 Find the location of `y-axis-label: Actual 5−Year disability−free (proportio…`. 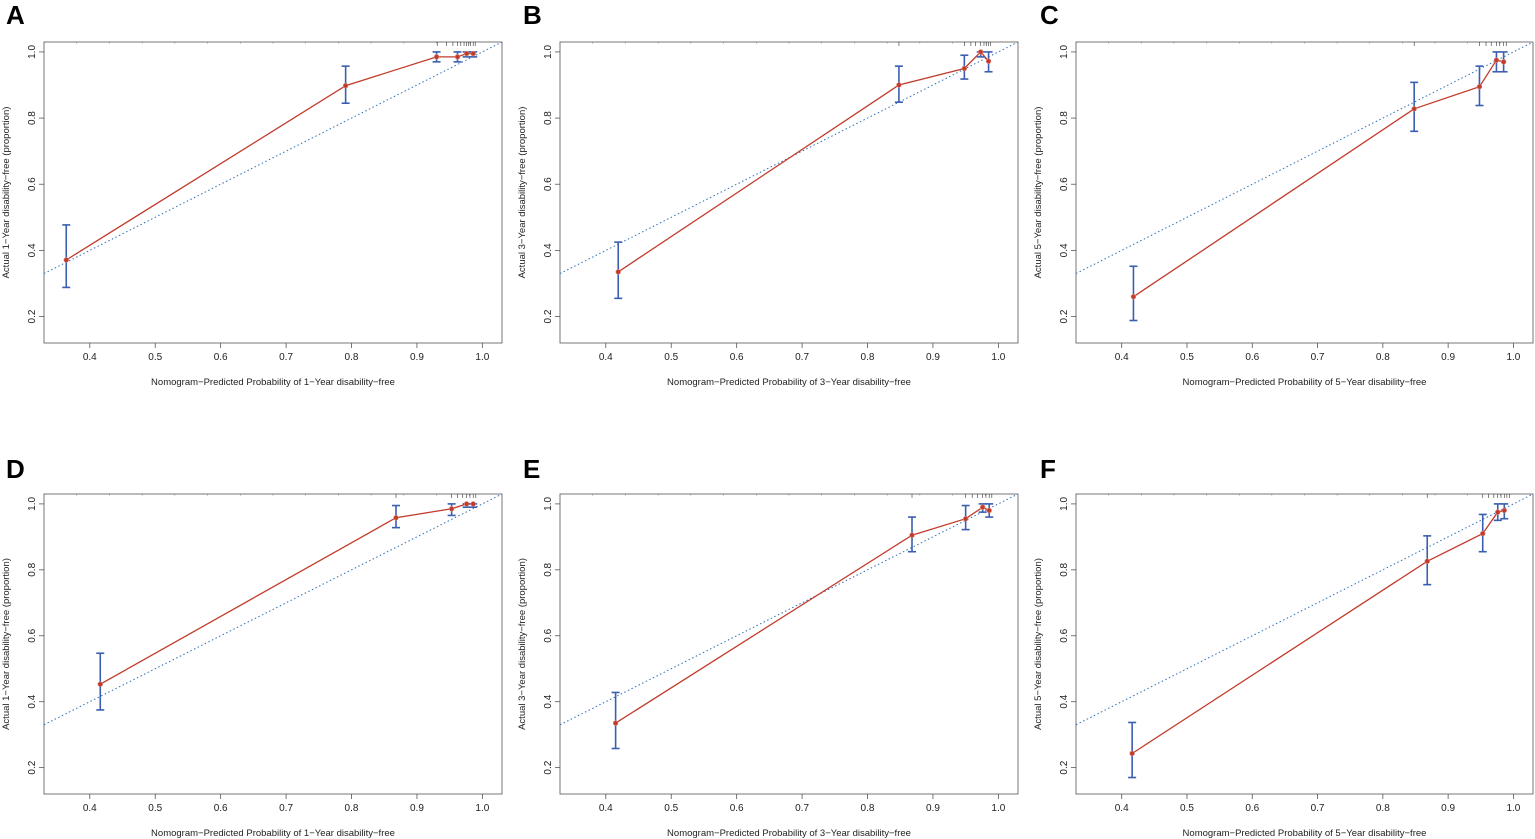

y-axis-label: Actual 5−Year disability−free (proportio… is located at coordinates (1038, 193).